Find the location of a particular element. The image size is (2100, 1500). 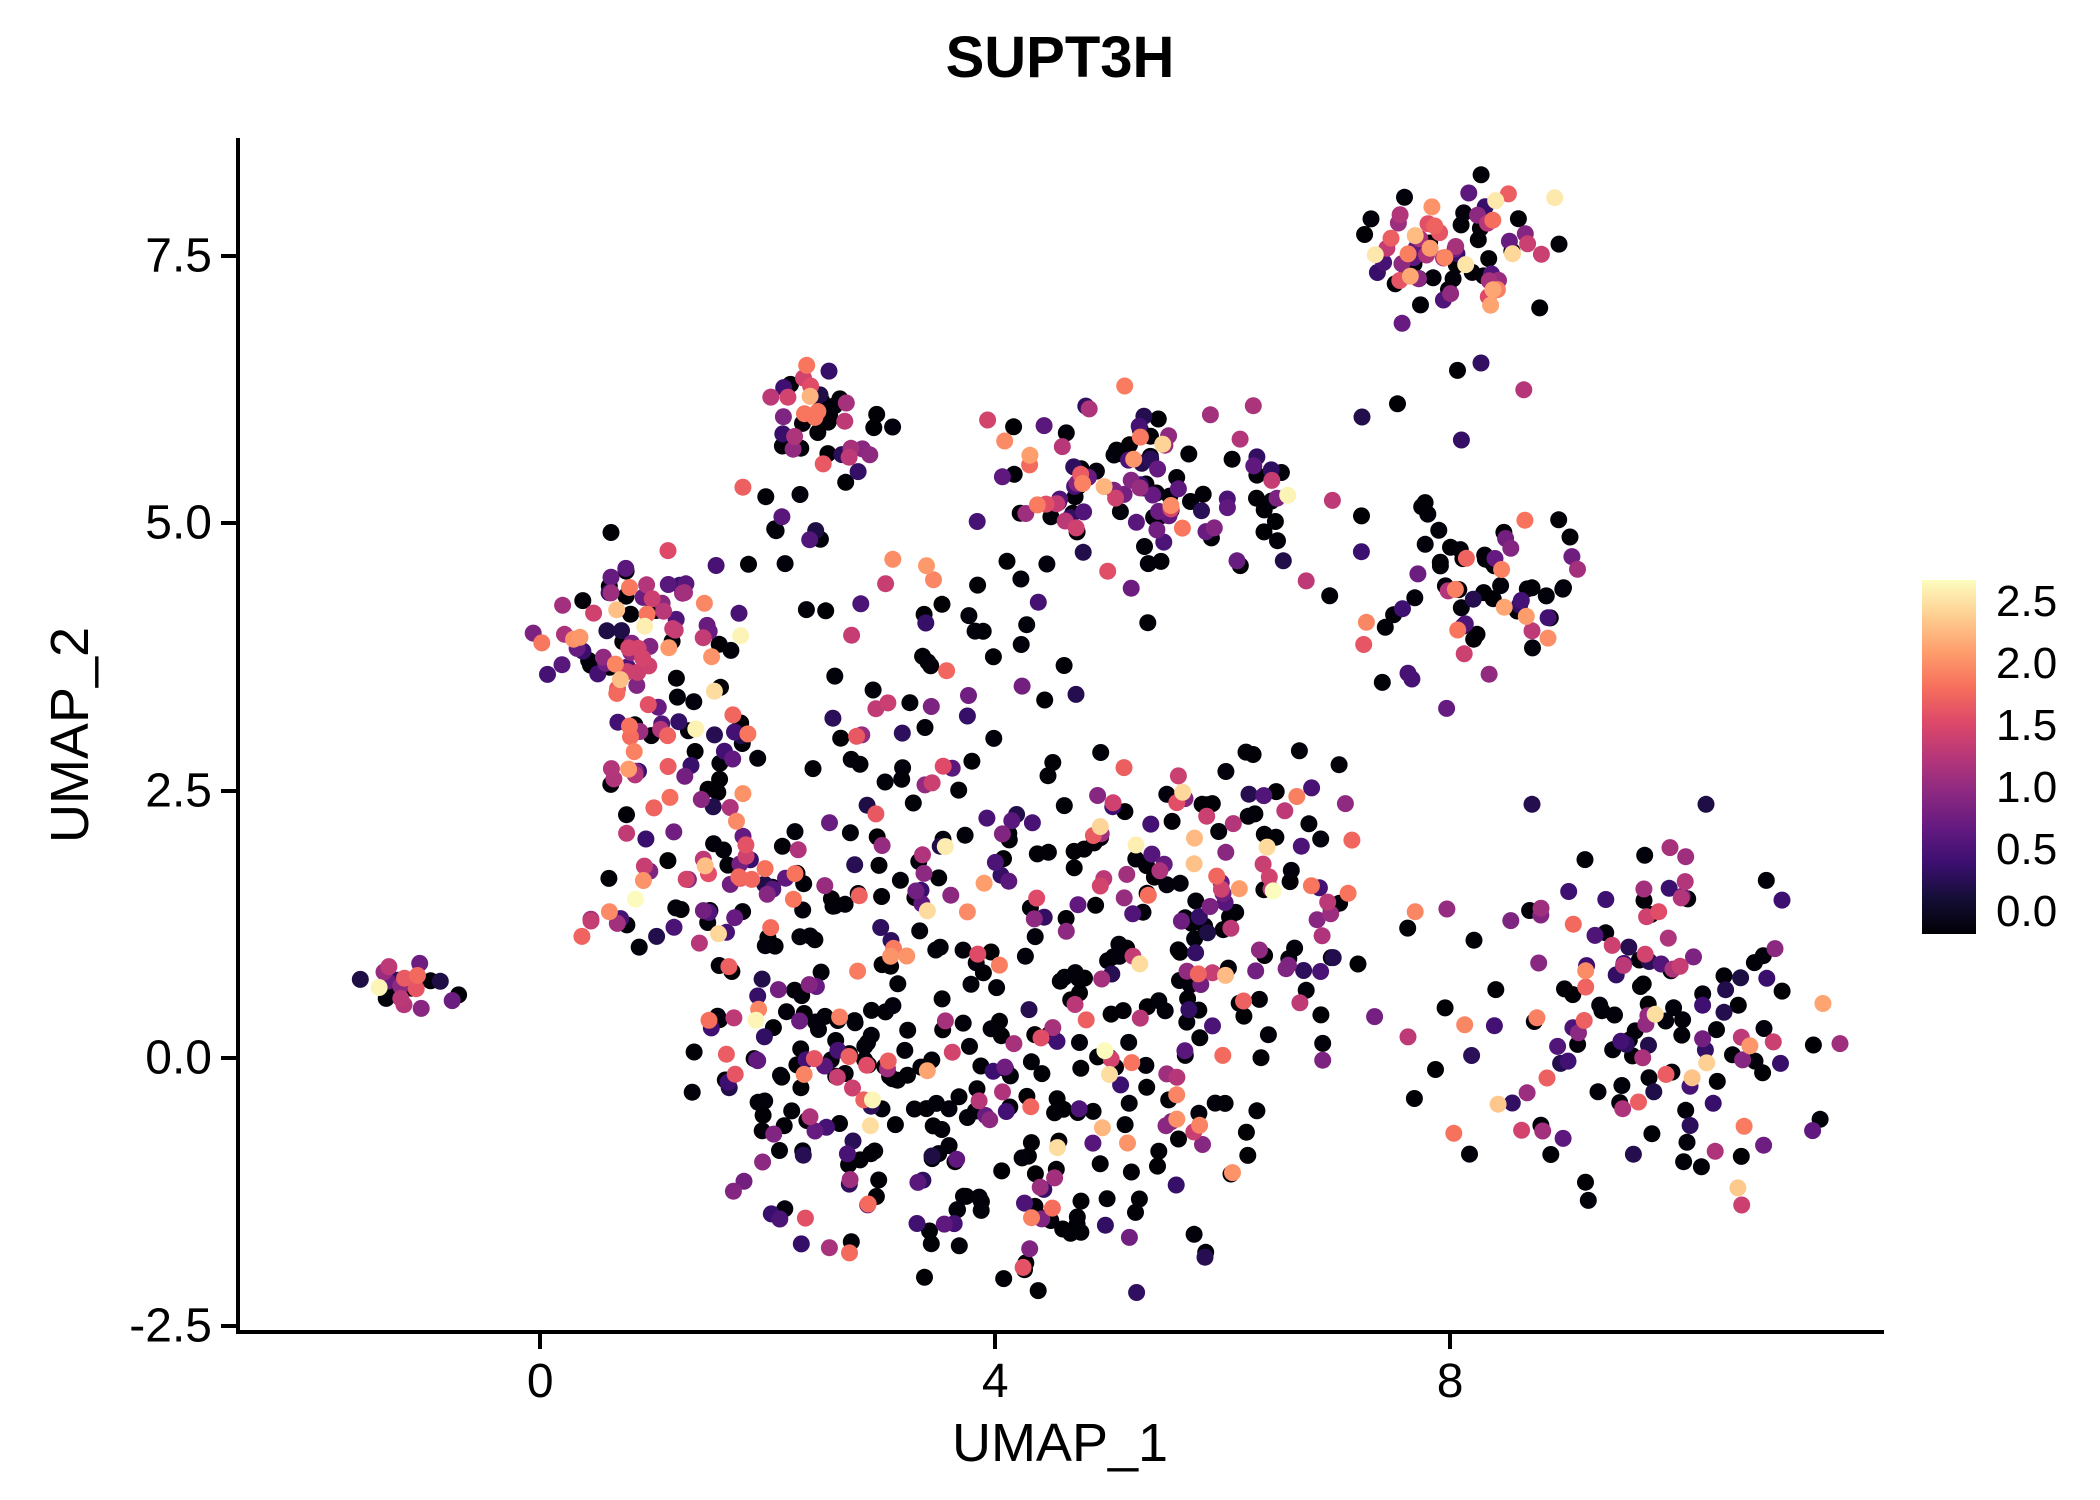

y-tick-label: 2.5 is located at coordinates (178, 791).